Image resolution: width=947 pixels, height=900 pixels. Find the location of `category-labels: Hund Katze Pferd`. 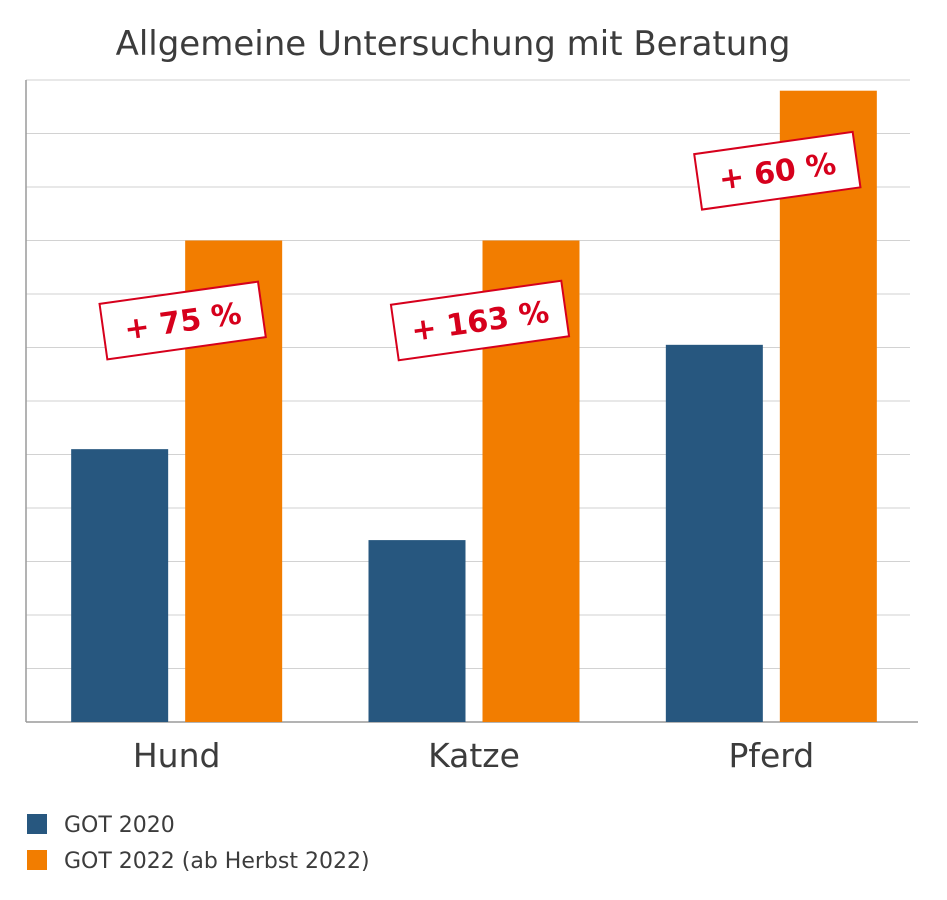

category-labels: Hund Katze Pferd is located at coordinates (473, 755).